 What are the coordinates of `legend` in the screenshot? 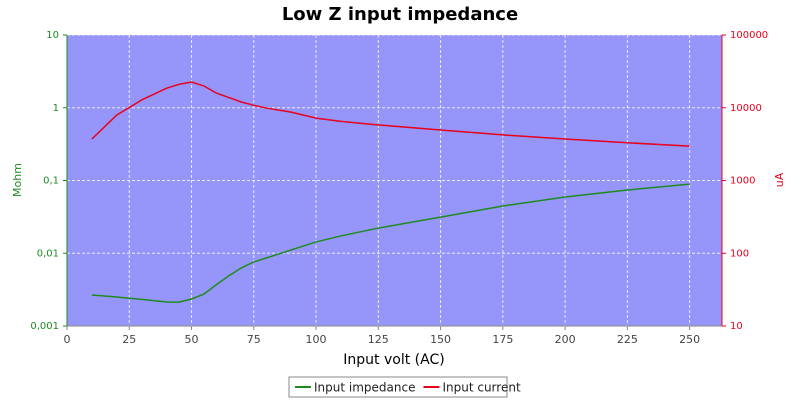 It's located at (398, 387).